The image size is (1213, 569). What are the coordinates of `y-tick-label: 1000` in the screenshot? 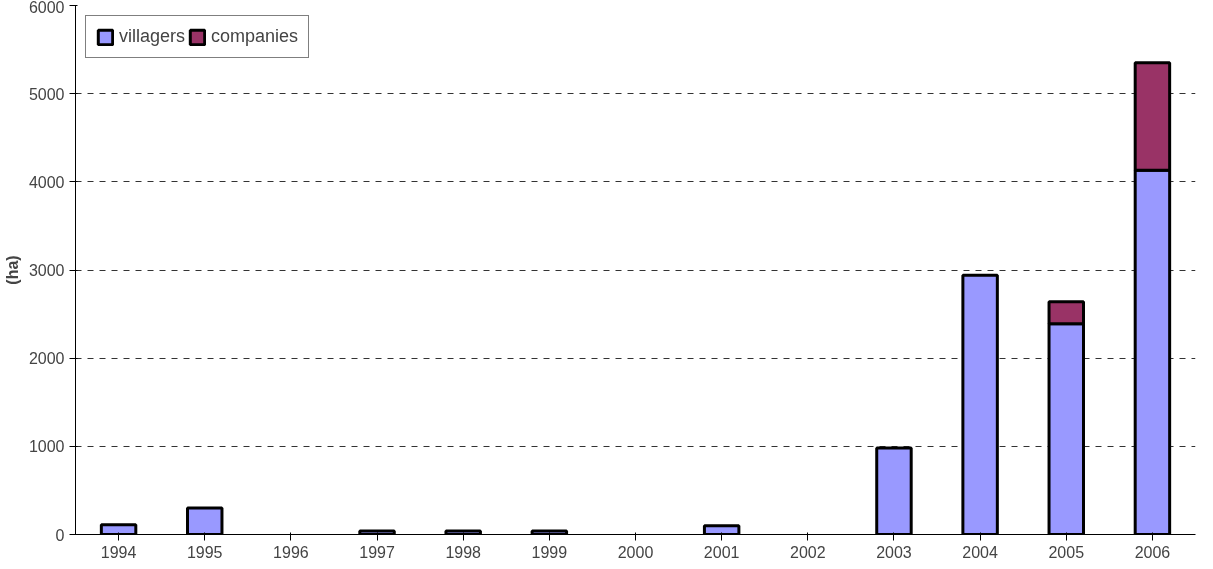 It's located at (46, 447).